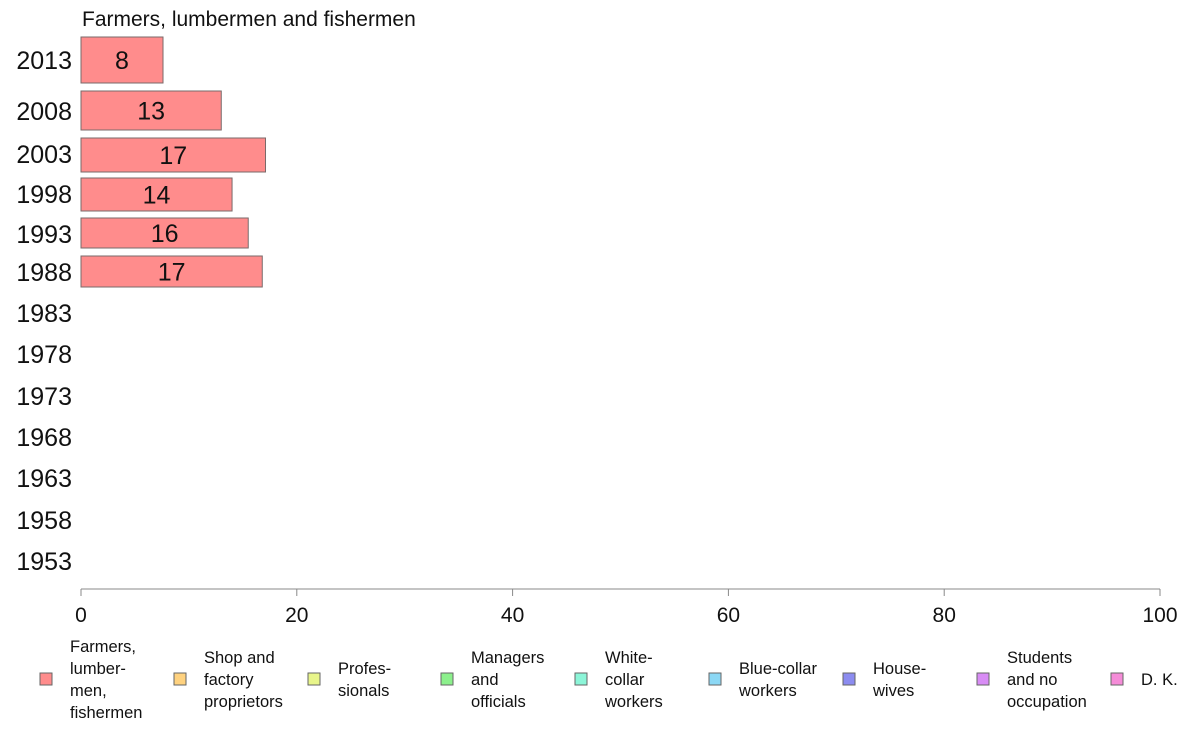  I want to click on bar-1988, so click(171, 271).